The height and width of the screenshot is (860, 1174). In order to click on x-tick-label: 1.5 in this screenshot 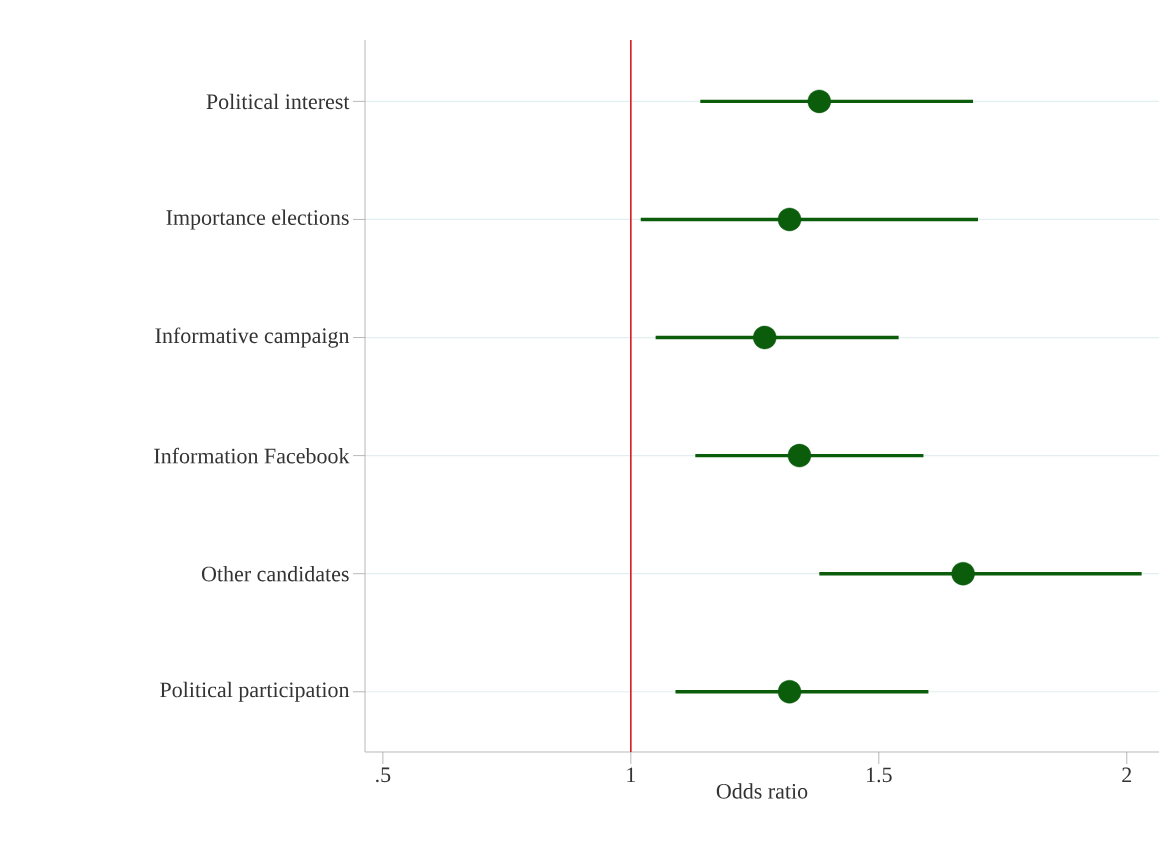, I will do `click(879, 775)`.